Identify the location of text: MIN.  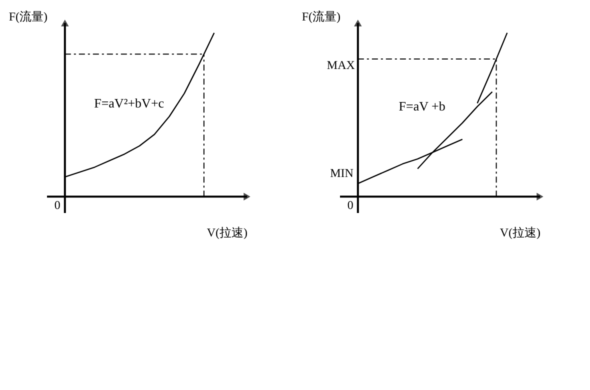
(342, 173).